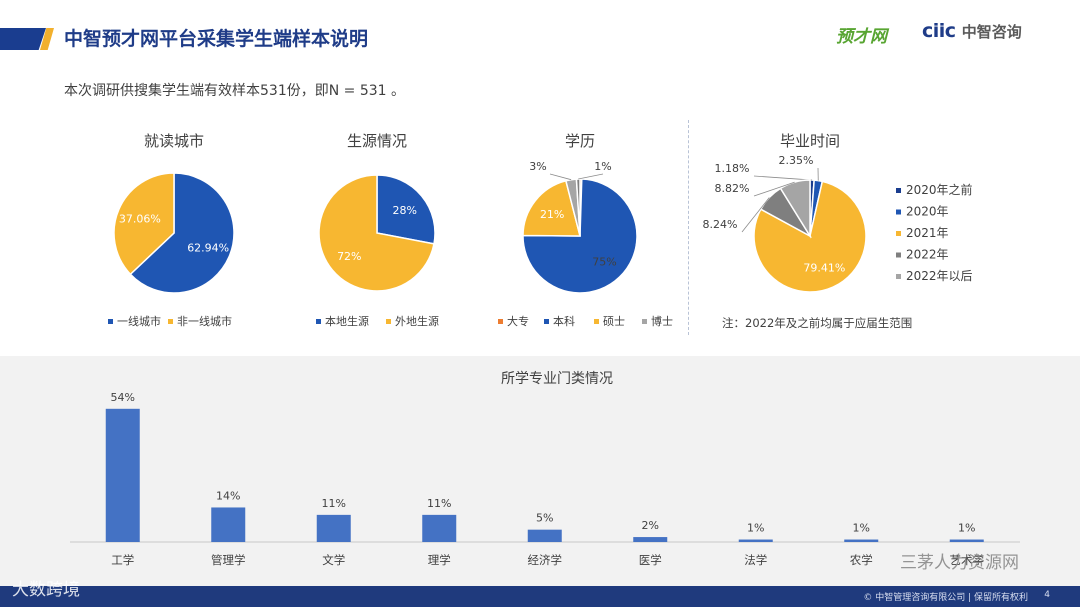 The height and width of the screenshot is (607, 1080). I want to click on ciic-logo-mark: ciic, so click(939, 31).